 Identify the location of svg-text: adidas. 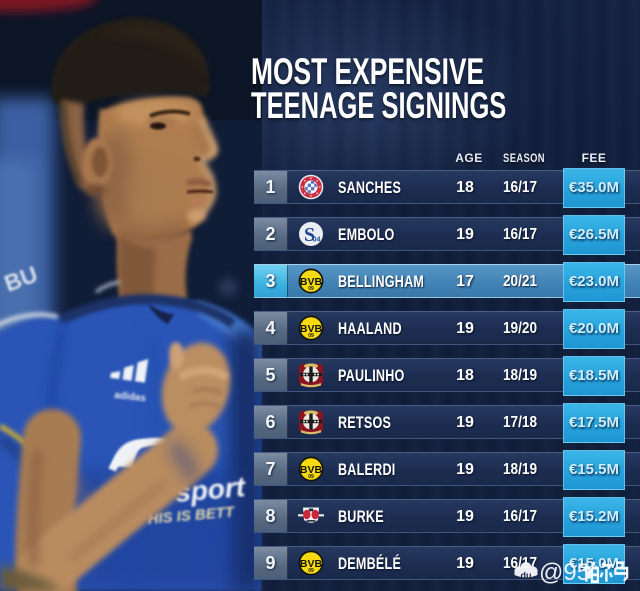
(130, 397).